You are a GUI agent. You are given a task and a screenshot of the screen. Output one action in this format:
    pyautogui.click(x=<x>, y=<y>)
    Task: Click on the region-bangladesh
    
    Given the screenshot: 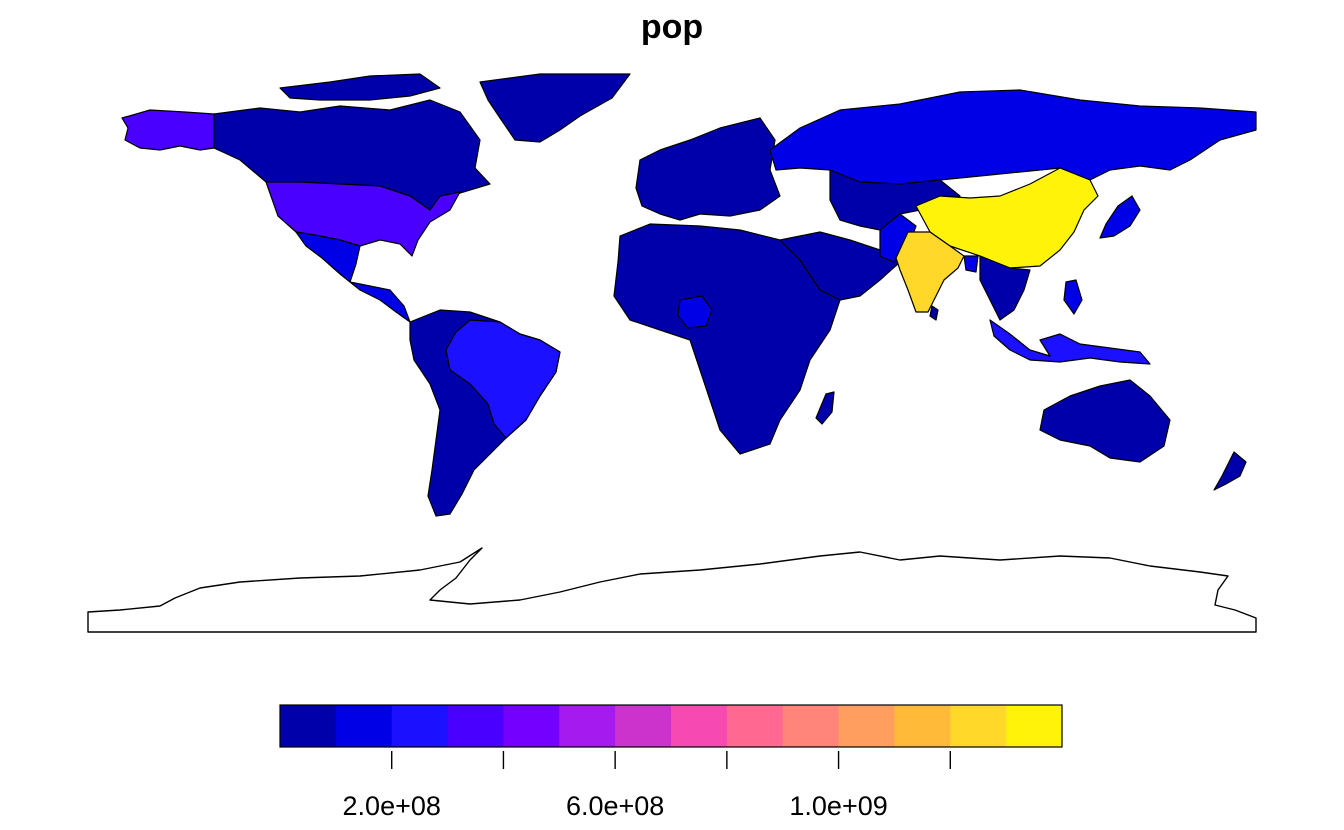 What is the action you would take?
    pyautogui.click(x=971, y=264)
    